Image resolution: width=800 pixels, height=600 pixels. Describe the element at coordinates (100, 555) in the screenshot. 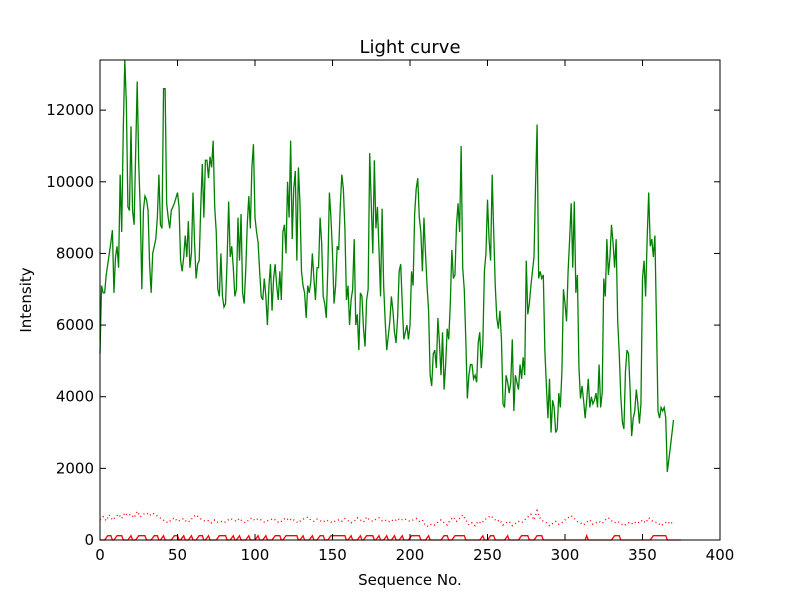

I see `x-tick-label: 0` at that location.